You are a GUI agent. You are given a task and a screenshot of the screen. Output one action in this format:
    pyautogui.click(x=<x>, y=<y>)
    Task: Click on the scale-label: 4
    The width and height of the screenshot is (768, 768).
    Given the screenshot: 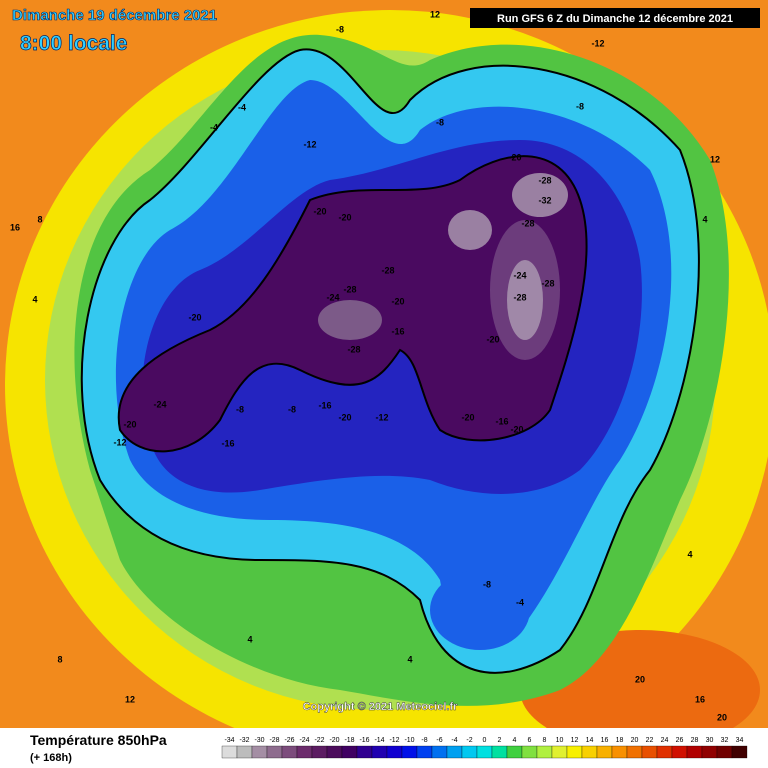 What is the action you would take?
    pyautogui.click(x=515, y=740)
    